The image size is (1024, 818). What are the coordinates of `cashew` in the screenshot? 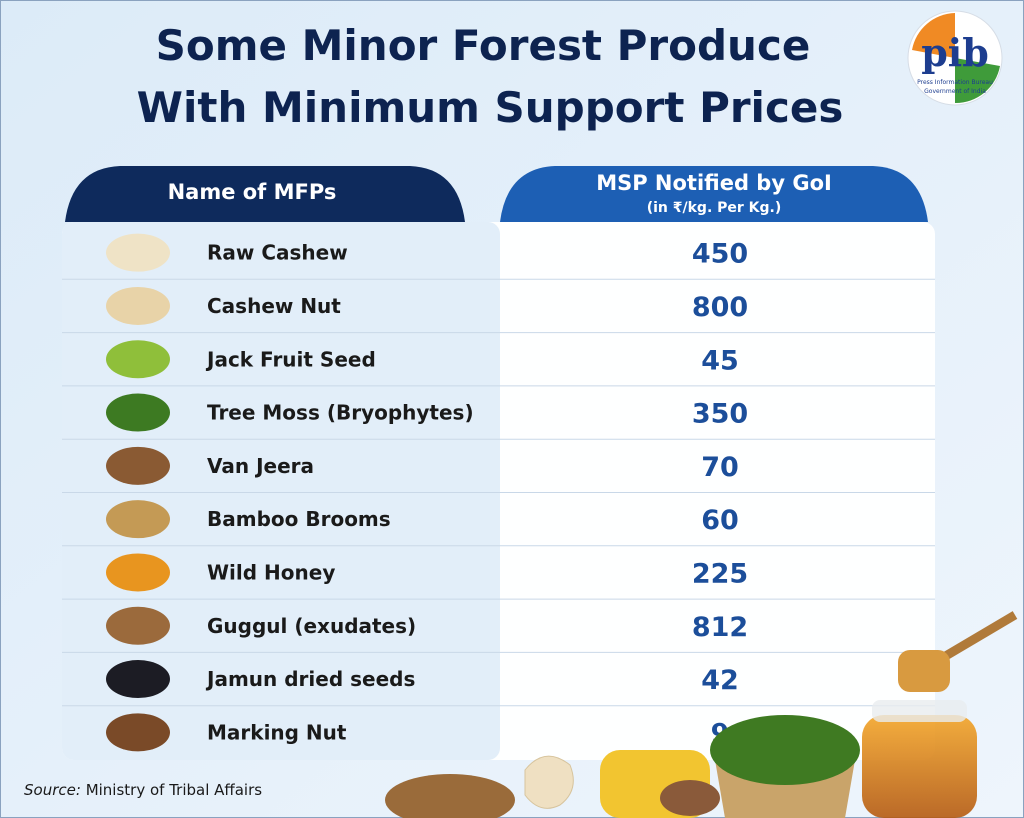 It's located at (549, 782).